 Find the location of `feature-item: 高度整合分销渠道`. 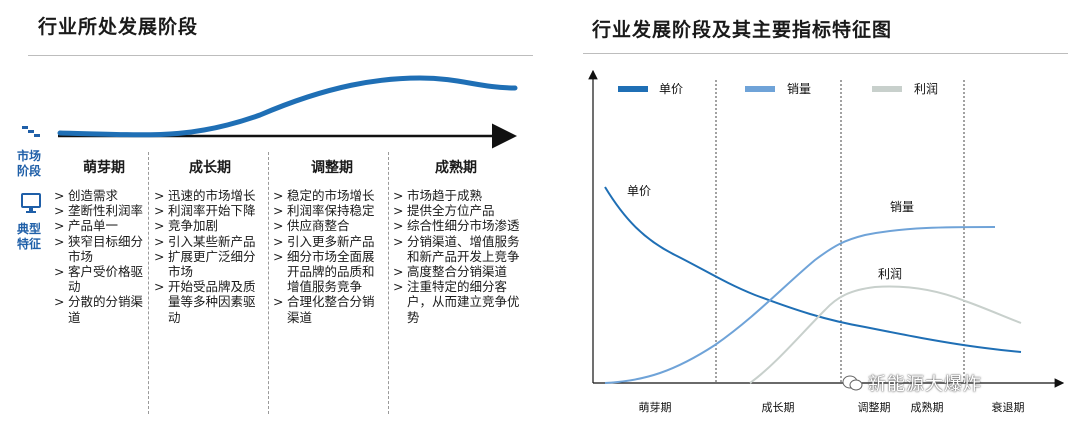

feature-item: 高度整合分销渠道 is located at coordinates (461, 271).